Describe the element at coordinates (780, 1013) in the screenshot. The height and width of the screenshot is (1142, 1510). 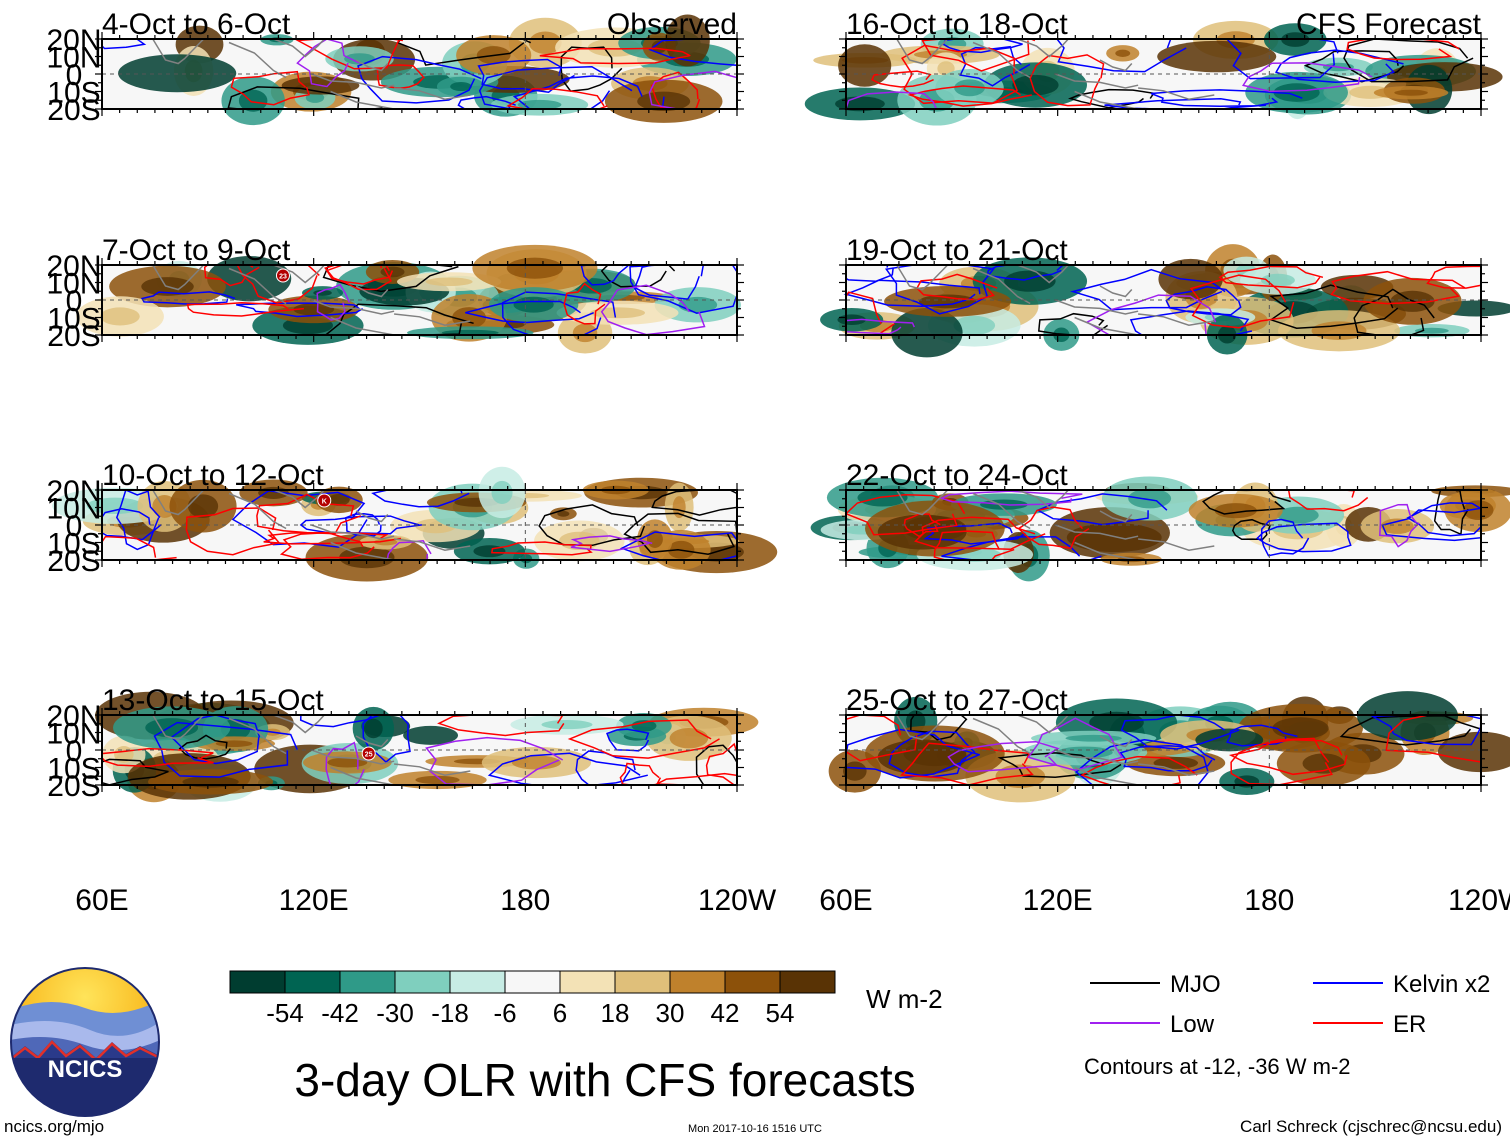
I see `colorbar-label: 54` at that location.